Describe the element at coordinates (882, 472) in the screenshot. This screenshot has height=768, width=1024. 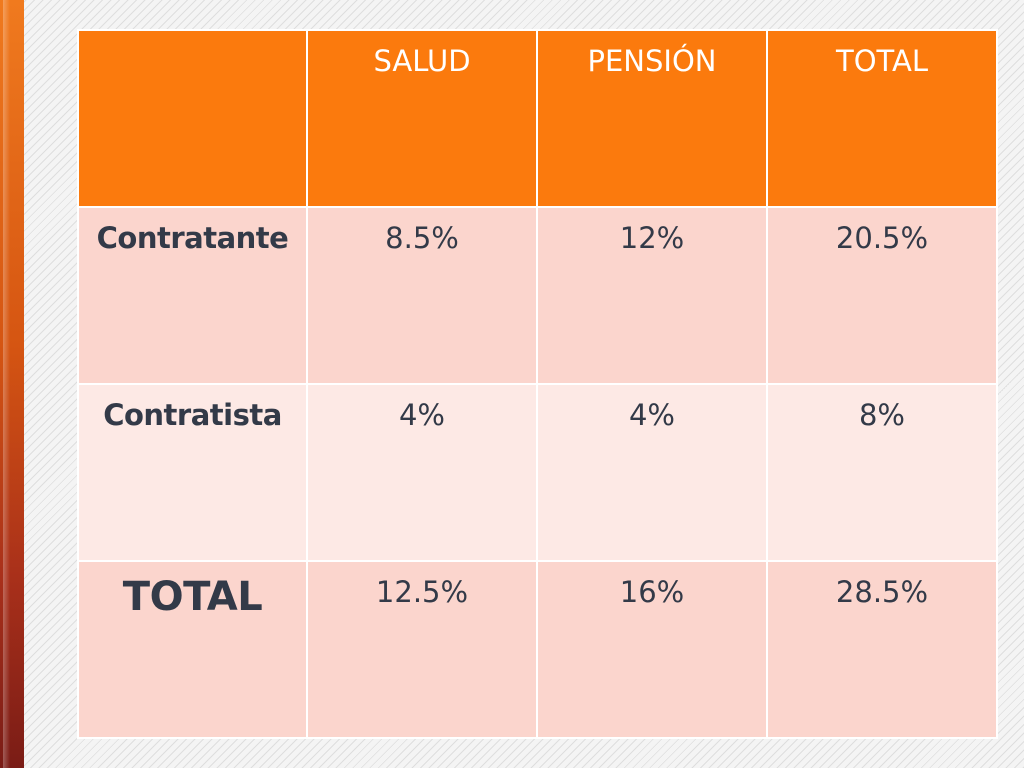
I see `cell-total: 8%` at that location.